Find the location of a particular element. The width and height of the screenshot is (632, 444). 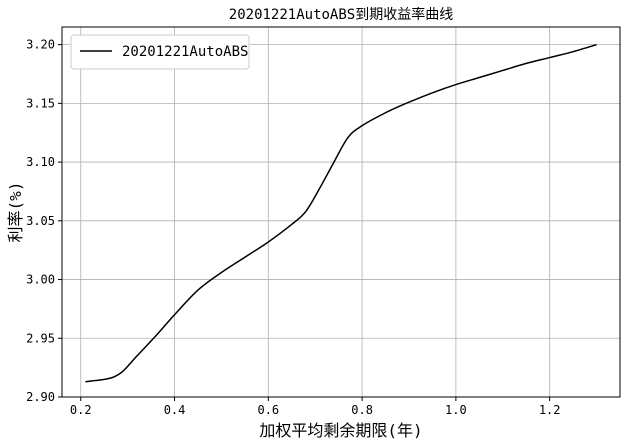

x-tick-label: 0.6 is located at coordinates (268, 410).